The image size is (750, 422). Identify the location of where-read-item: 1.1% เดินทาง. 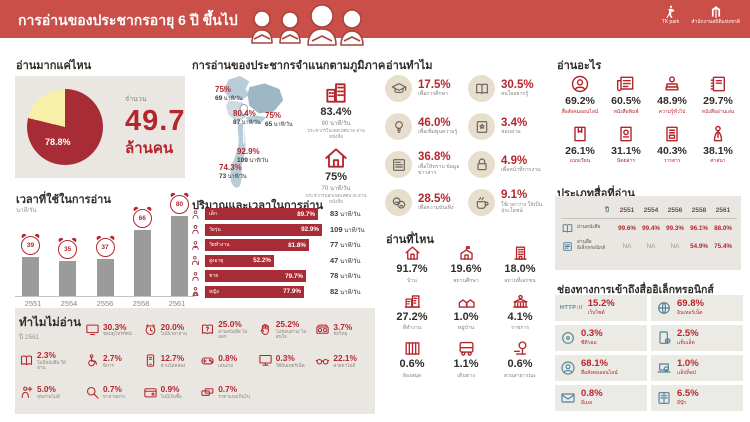
(466, 359).